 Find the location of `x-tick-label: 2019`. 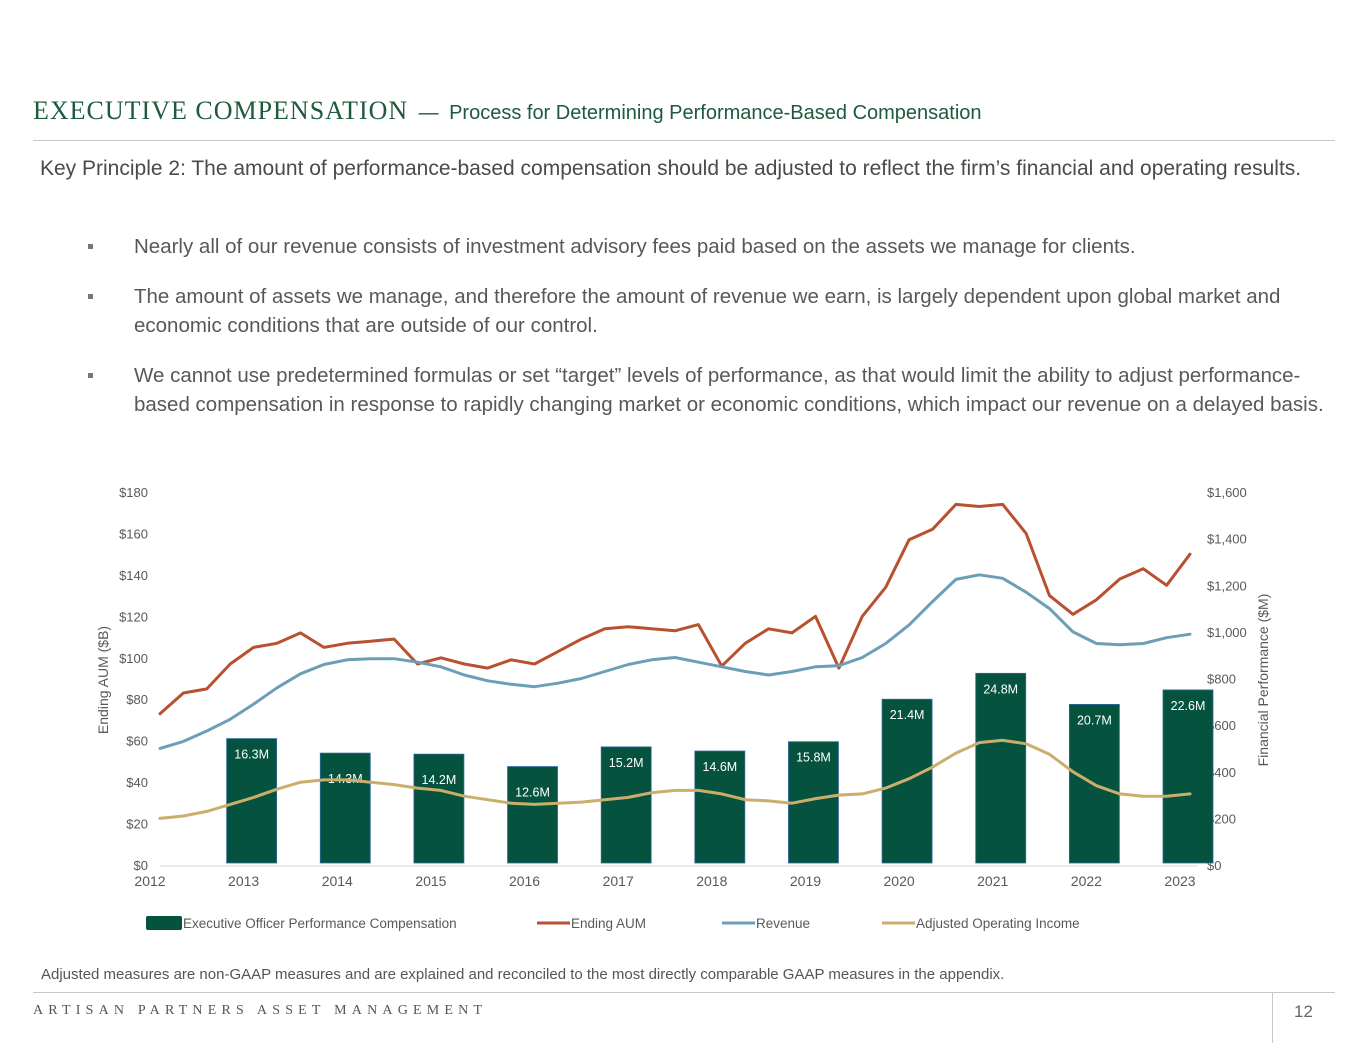

x-tick-label: 2019 is located at coordinates (805, 881).